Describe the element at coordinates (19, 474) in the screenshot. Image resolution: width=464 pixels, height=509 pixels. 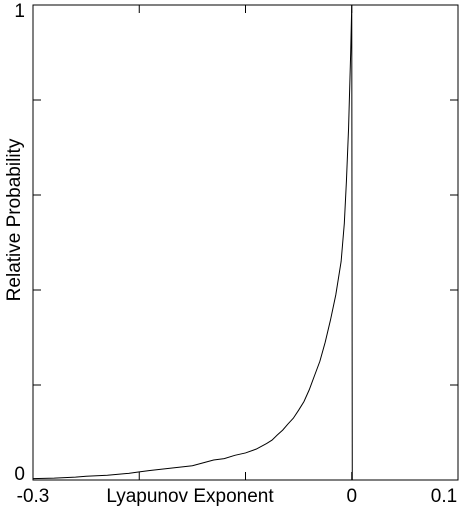
I see `y-tick-label: 0` at that location.